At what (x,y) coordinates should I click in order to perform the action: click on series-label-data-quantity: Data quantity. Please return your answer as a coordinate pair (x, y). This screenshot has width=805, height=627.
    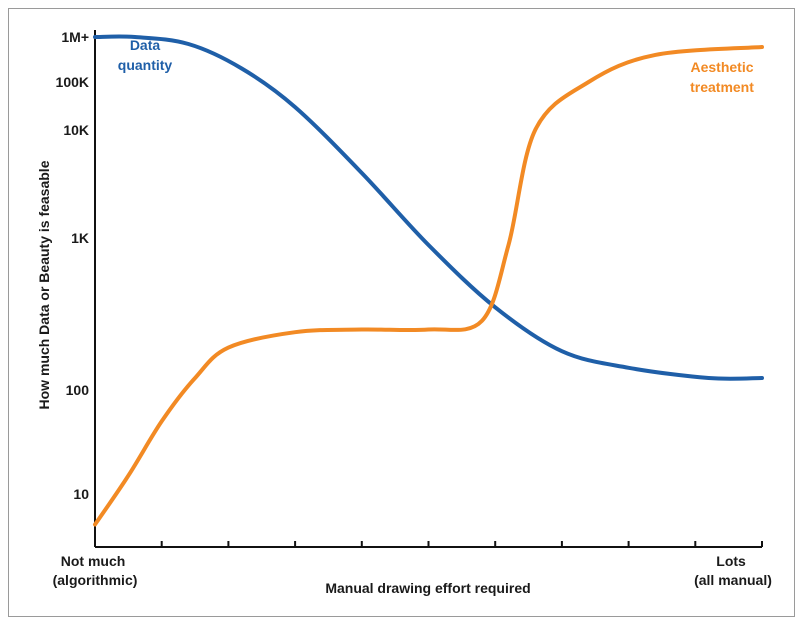
    Looking at the image, I should click on (145, 55).